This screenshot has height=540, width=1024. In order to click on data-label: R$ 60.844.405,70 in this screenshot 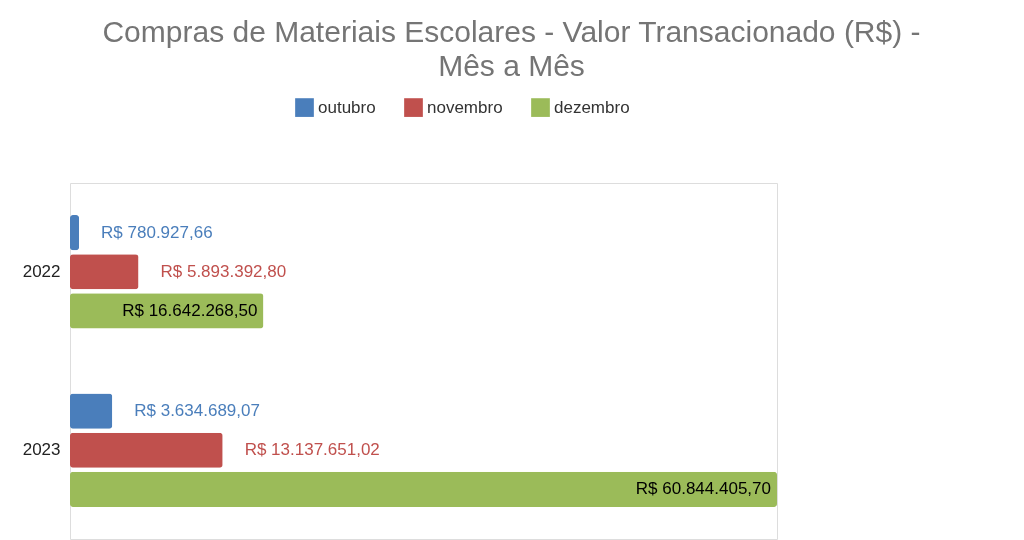, I will do `click(703, 489)`.